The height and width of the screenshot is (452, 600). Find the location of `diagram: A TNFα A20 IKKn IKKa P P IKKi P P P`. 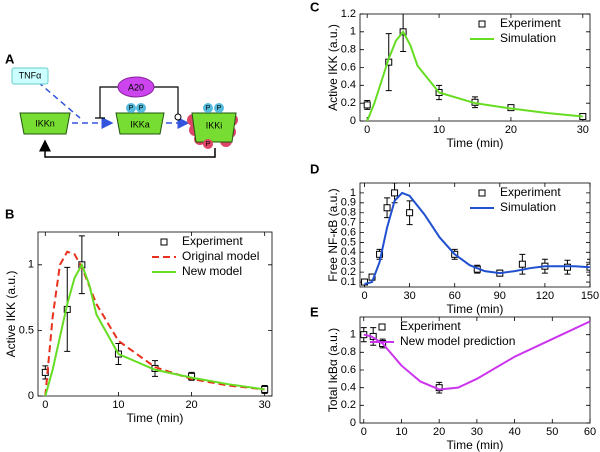

diagram: A TNFα A20 IKKn IKKa P P IKKi P P P is located at coordinates (121, 104).